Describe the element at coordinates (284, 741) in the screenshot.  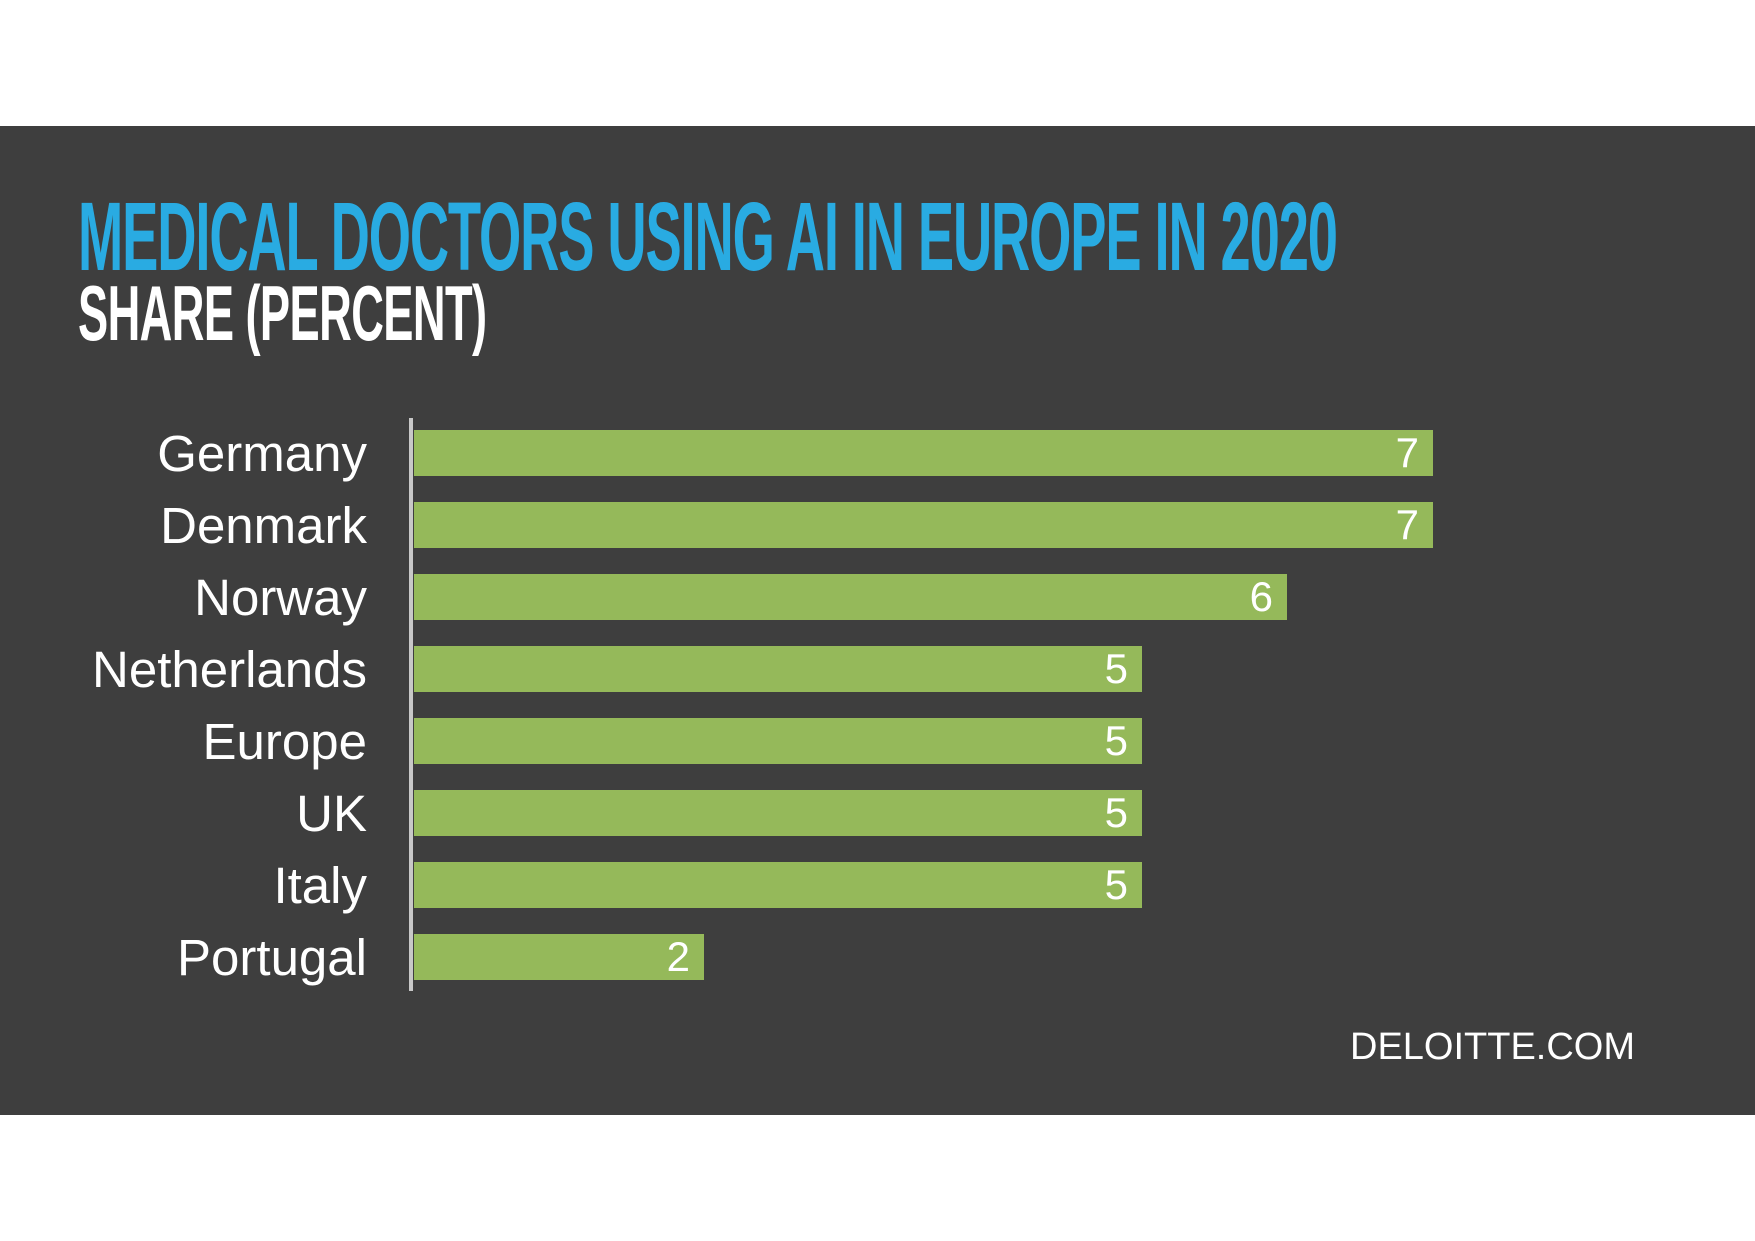
I see `category-label-europe: Europe` at that location.